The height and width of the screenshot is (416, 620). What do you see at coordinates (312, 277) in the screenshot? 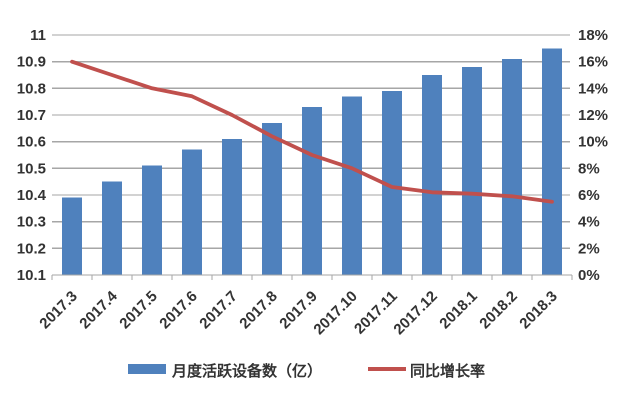
I see `x-axis-group` at bounding box center [312, 277].